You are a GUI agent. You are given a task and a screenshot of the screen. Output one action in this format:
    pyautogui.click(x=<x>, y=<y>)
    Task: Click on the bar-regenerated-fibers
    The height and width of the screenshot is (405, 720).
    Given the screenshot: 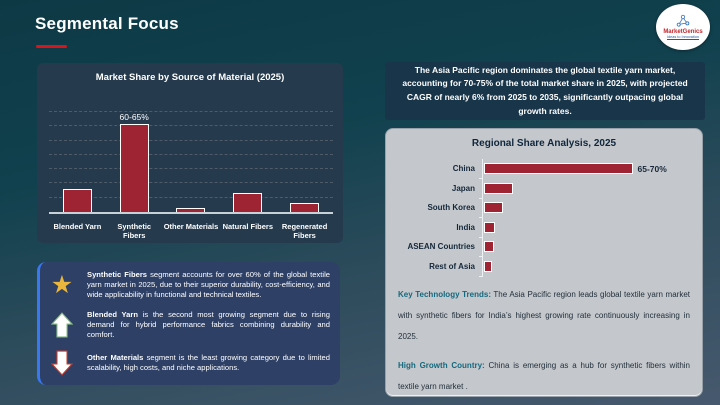 What is the action you would take?
    pyautogui.click(x=305, y=207)
    